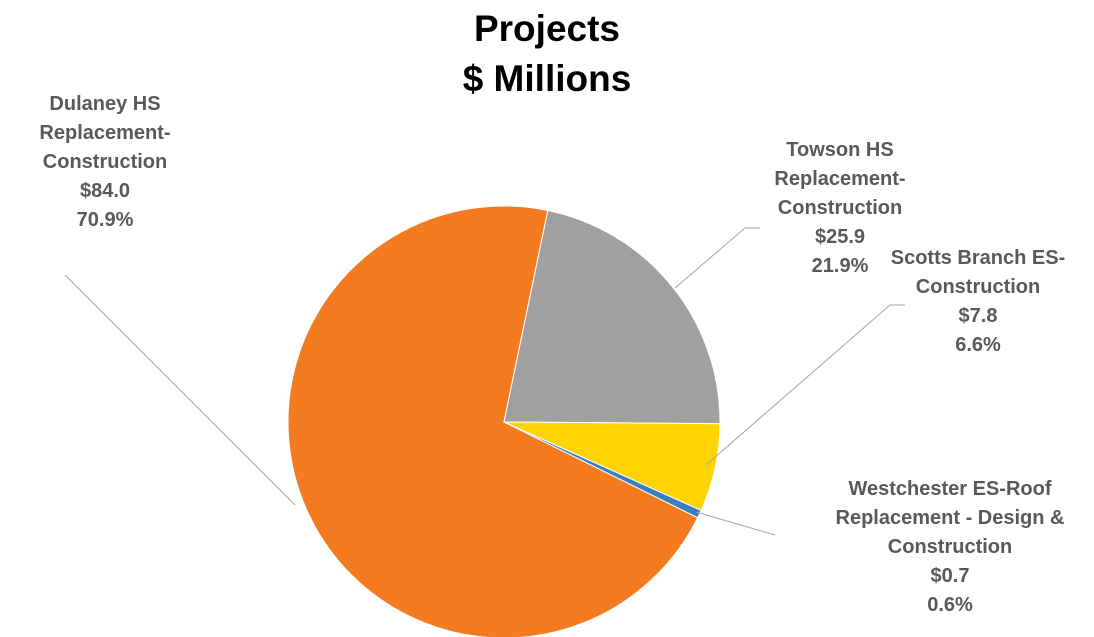 The height and width of the screenshot is (637, 1094). What do you see at coordinates (978, 345) in the screenshot?
I see `percent-label: 6.6%` at bounding box center [978, 345].